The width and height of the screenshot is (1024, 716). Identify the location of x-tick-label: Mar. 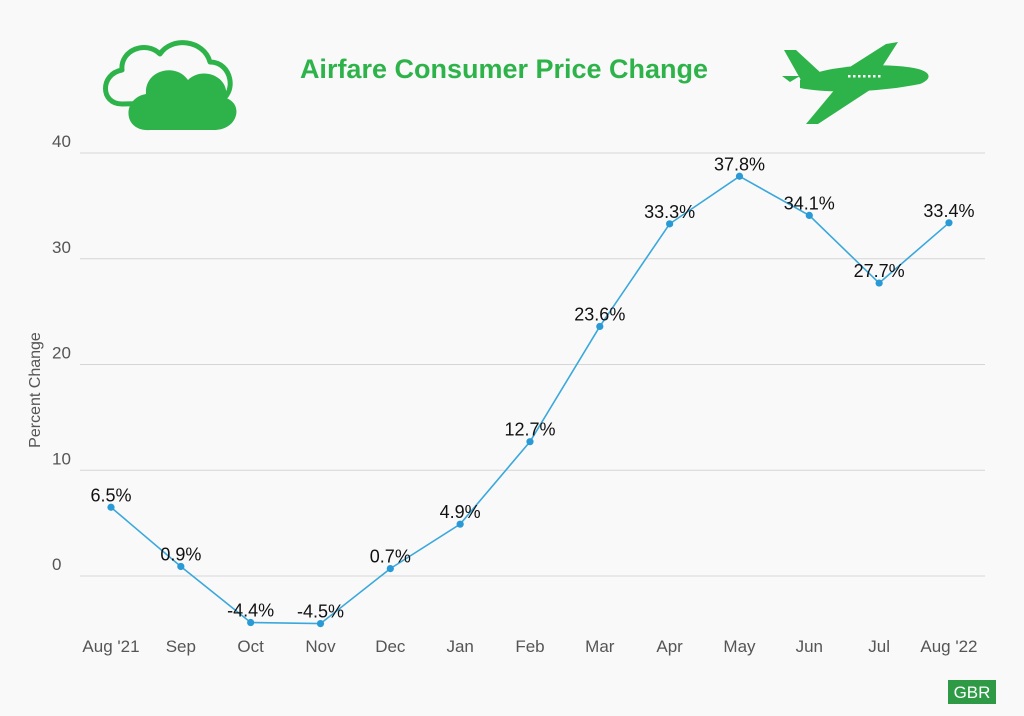
(600, 646).